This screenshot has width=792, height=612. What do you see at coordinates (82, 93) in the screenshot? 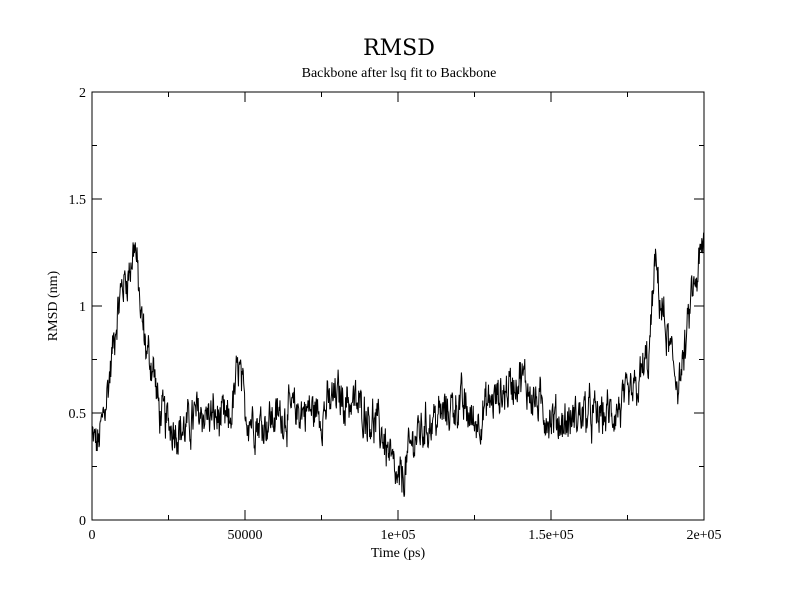
I see `y-tick-label: 2` at bounding box center [82, 93].